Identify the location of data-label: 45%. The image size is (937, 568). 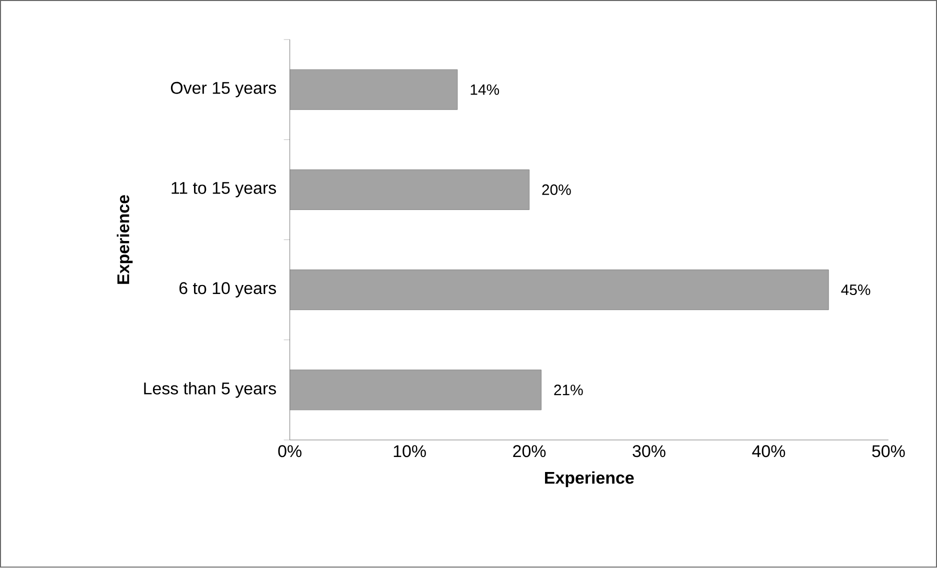
(855, 290).